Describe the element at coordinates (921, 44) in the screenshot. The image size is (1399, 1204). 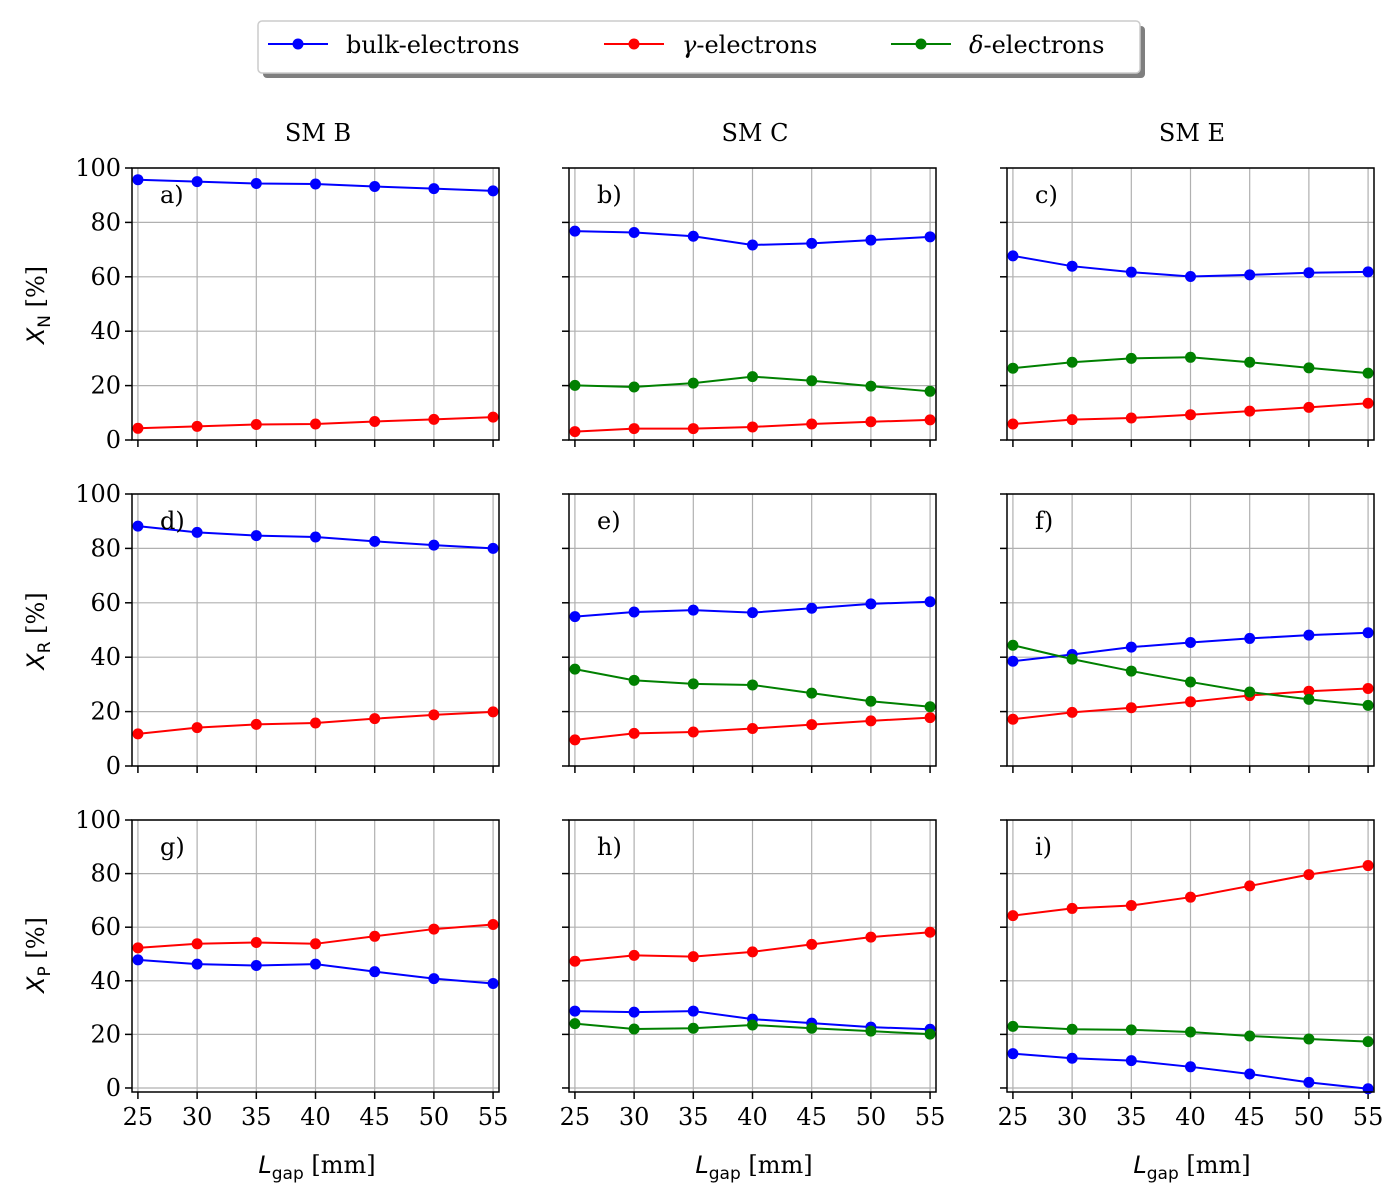
I see `legend-marker-delta` at that location.